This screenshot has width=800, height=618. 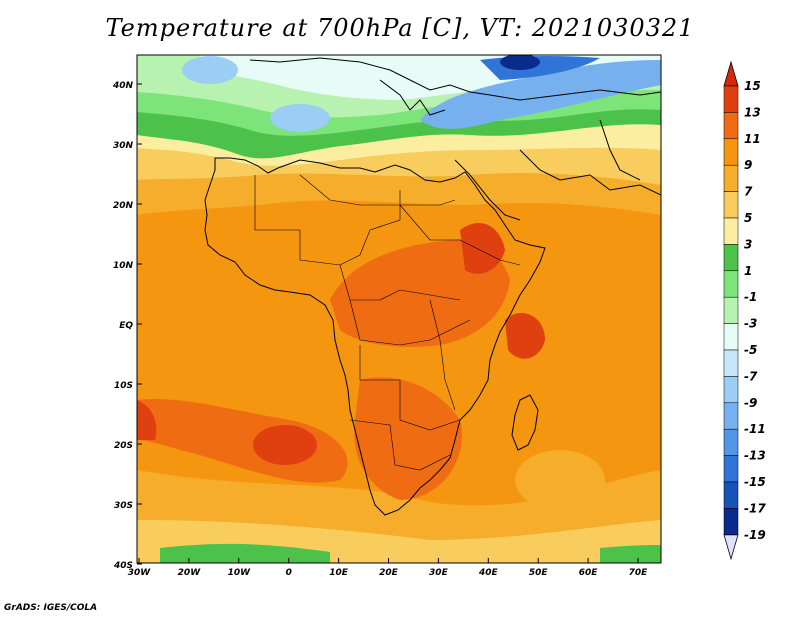 What do you see at coordinates (748, 218) in the screenshot?
I see `colorbar-label: 5` at bounding box center [748, 218].